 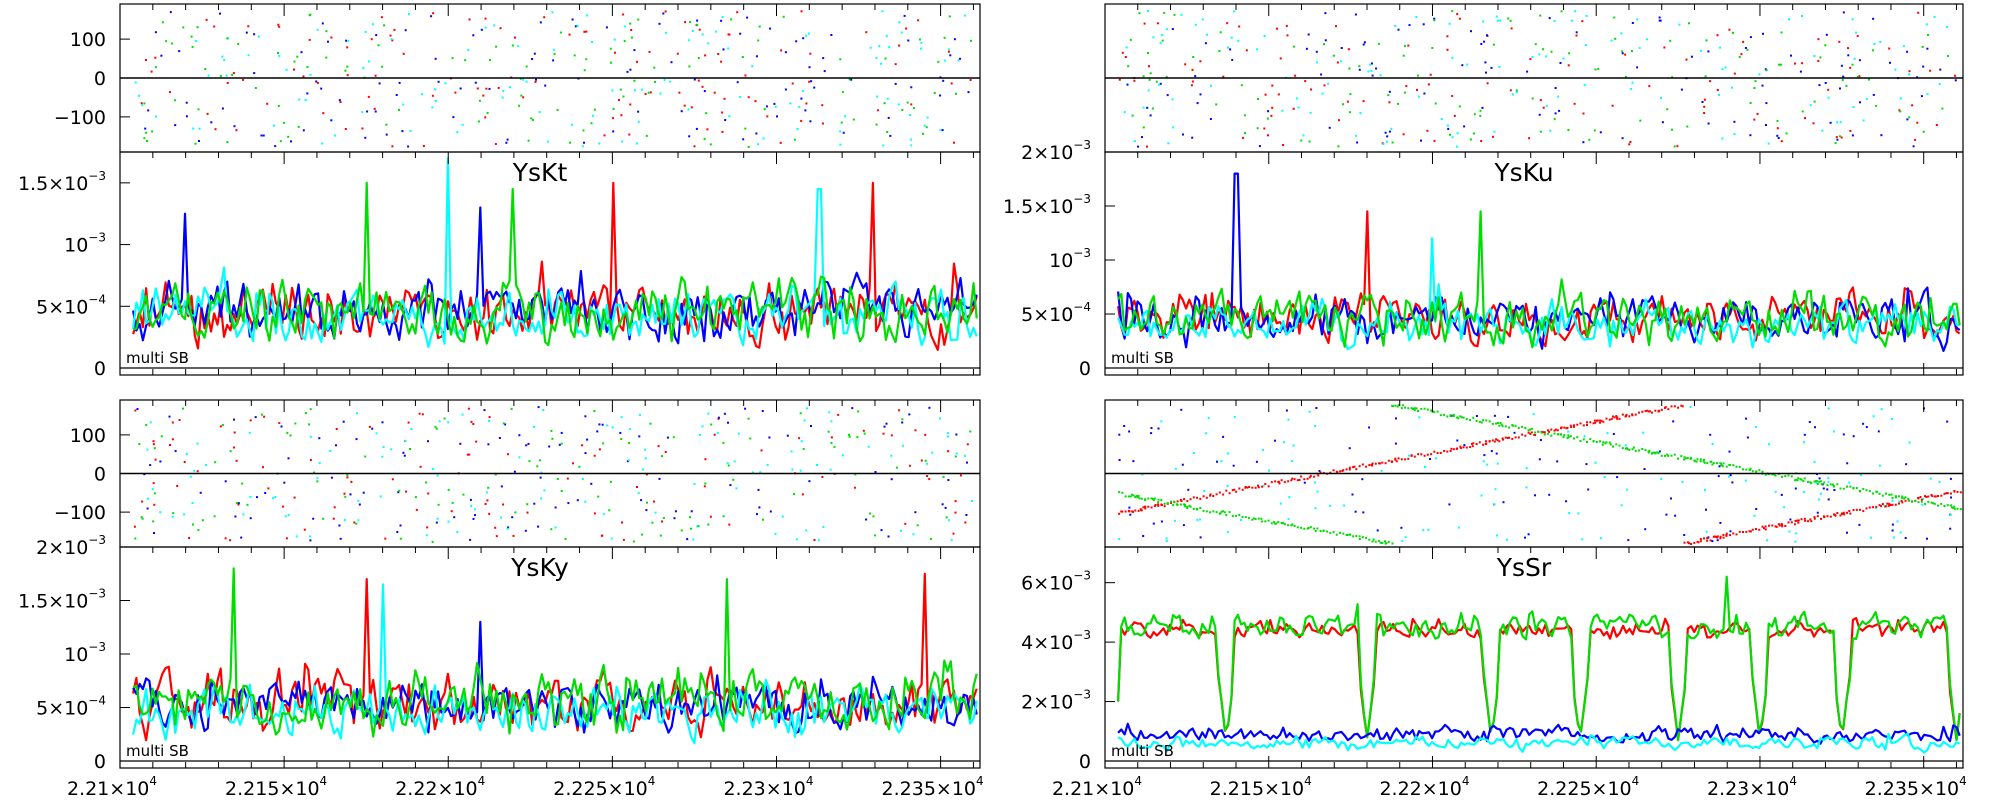 What do you see at coordinates (1085, 369) in the screenshot?
I see `amplitude-y-tick-label: 0` at bounding box center [1085, 369].